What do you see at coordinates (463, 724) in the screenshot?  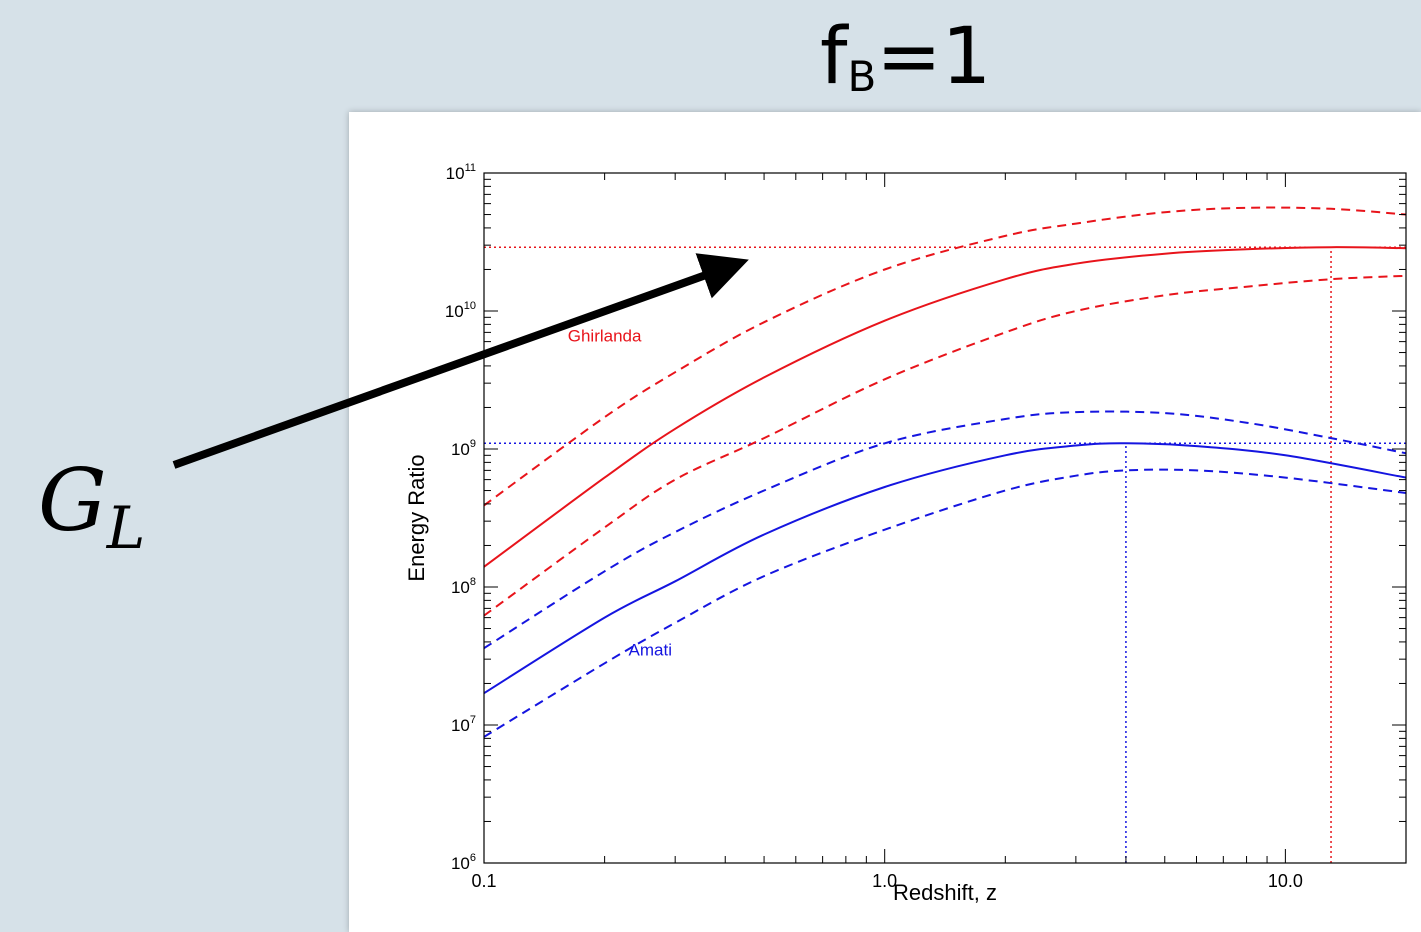 I see `y-tick-label: 10⁷` at bounding box center [463, 724].